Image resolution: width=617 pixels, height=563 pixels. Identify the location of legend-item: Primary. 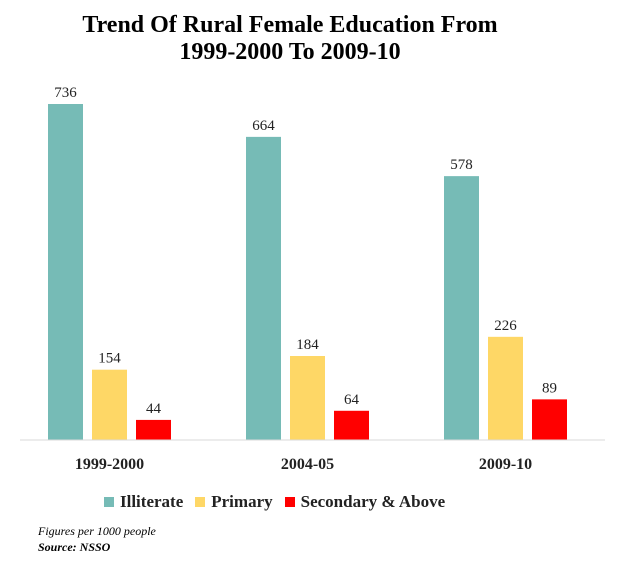
(234, 502).